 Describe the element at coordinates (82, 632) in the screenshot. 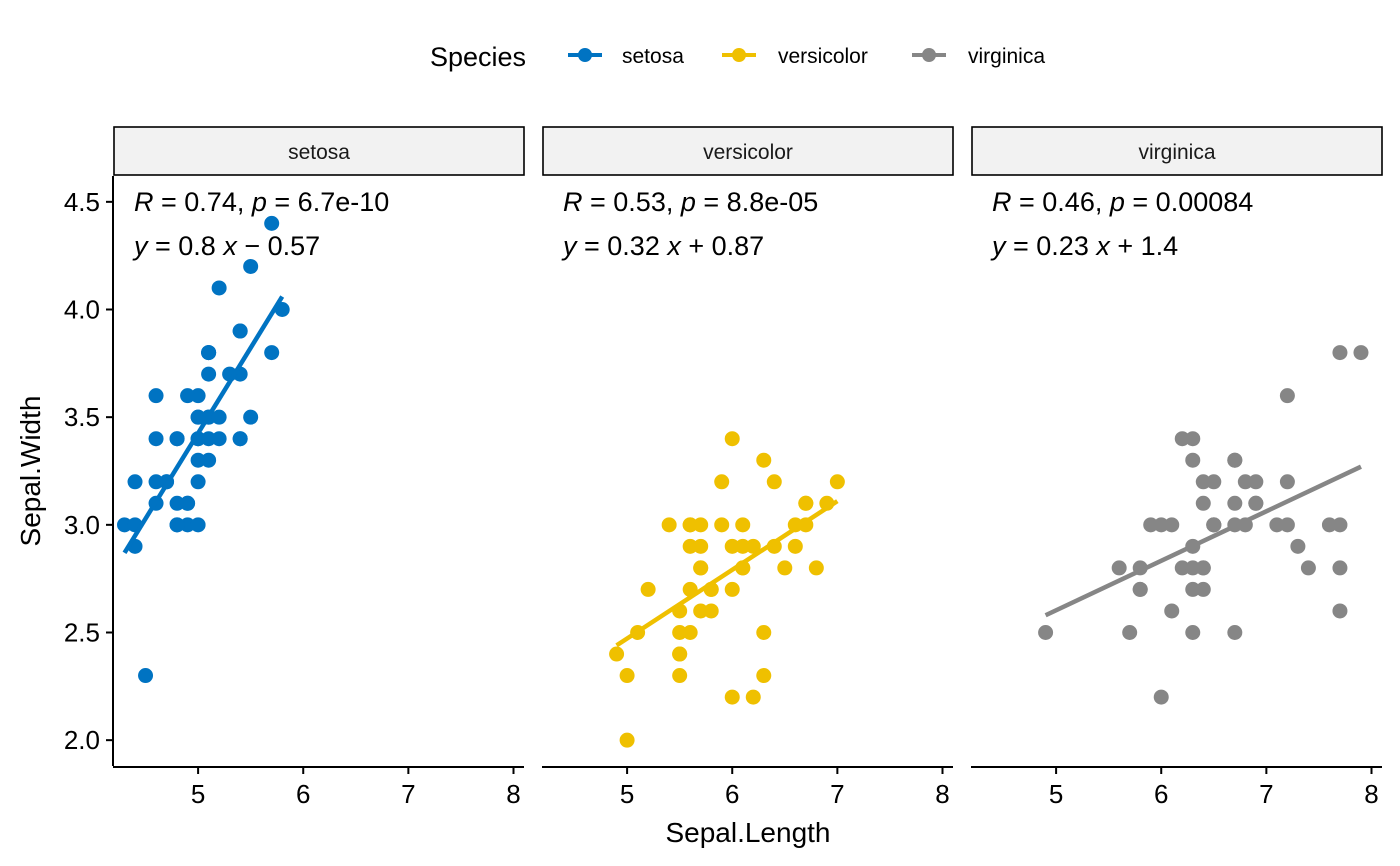

I see `y-tick-label: 2.5` at that location.